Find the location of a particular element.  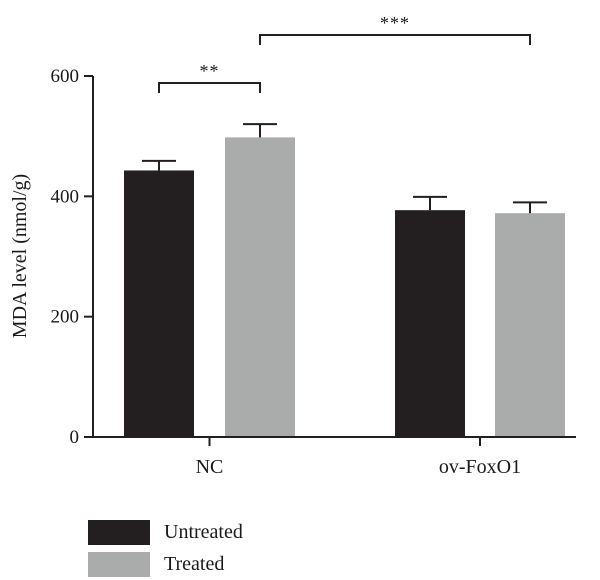

bar-nc-treated is located at coordinates (260, 287).